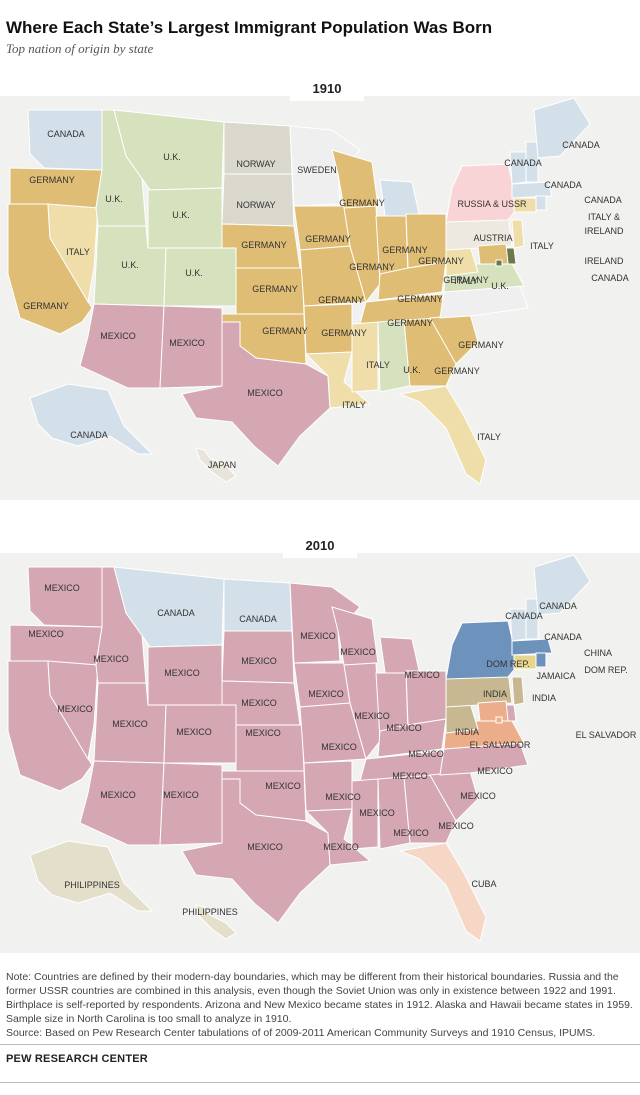 This screenshot has width=640, height=1095. Describe the element at coordinates (222, 465) in the screenshot. I see `country-label: JAPAN` at that location.